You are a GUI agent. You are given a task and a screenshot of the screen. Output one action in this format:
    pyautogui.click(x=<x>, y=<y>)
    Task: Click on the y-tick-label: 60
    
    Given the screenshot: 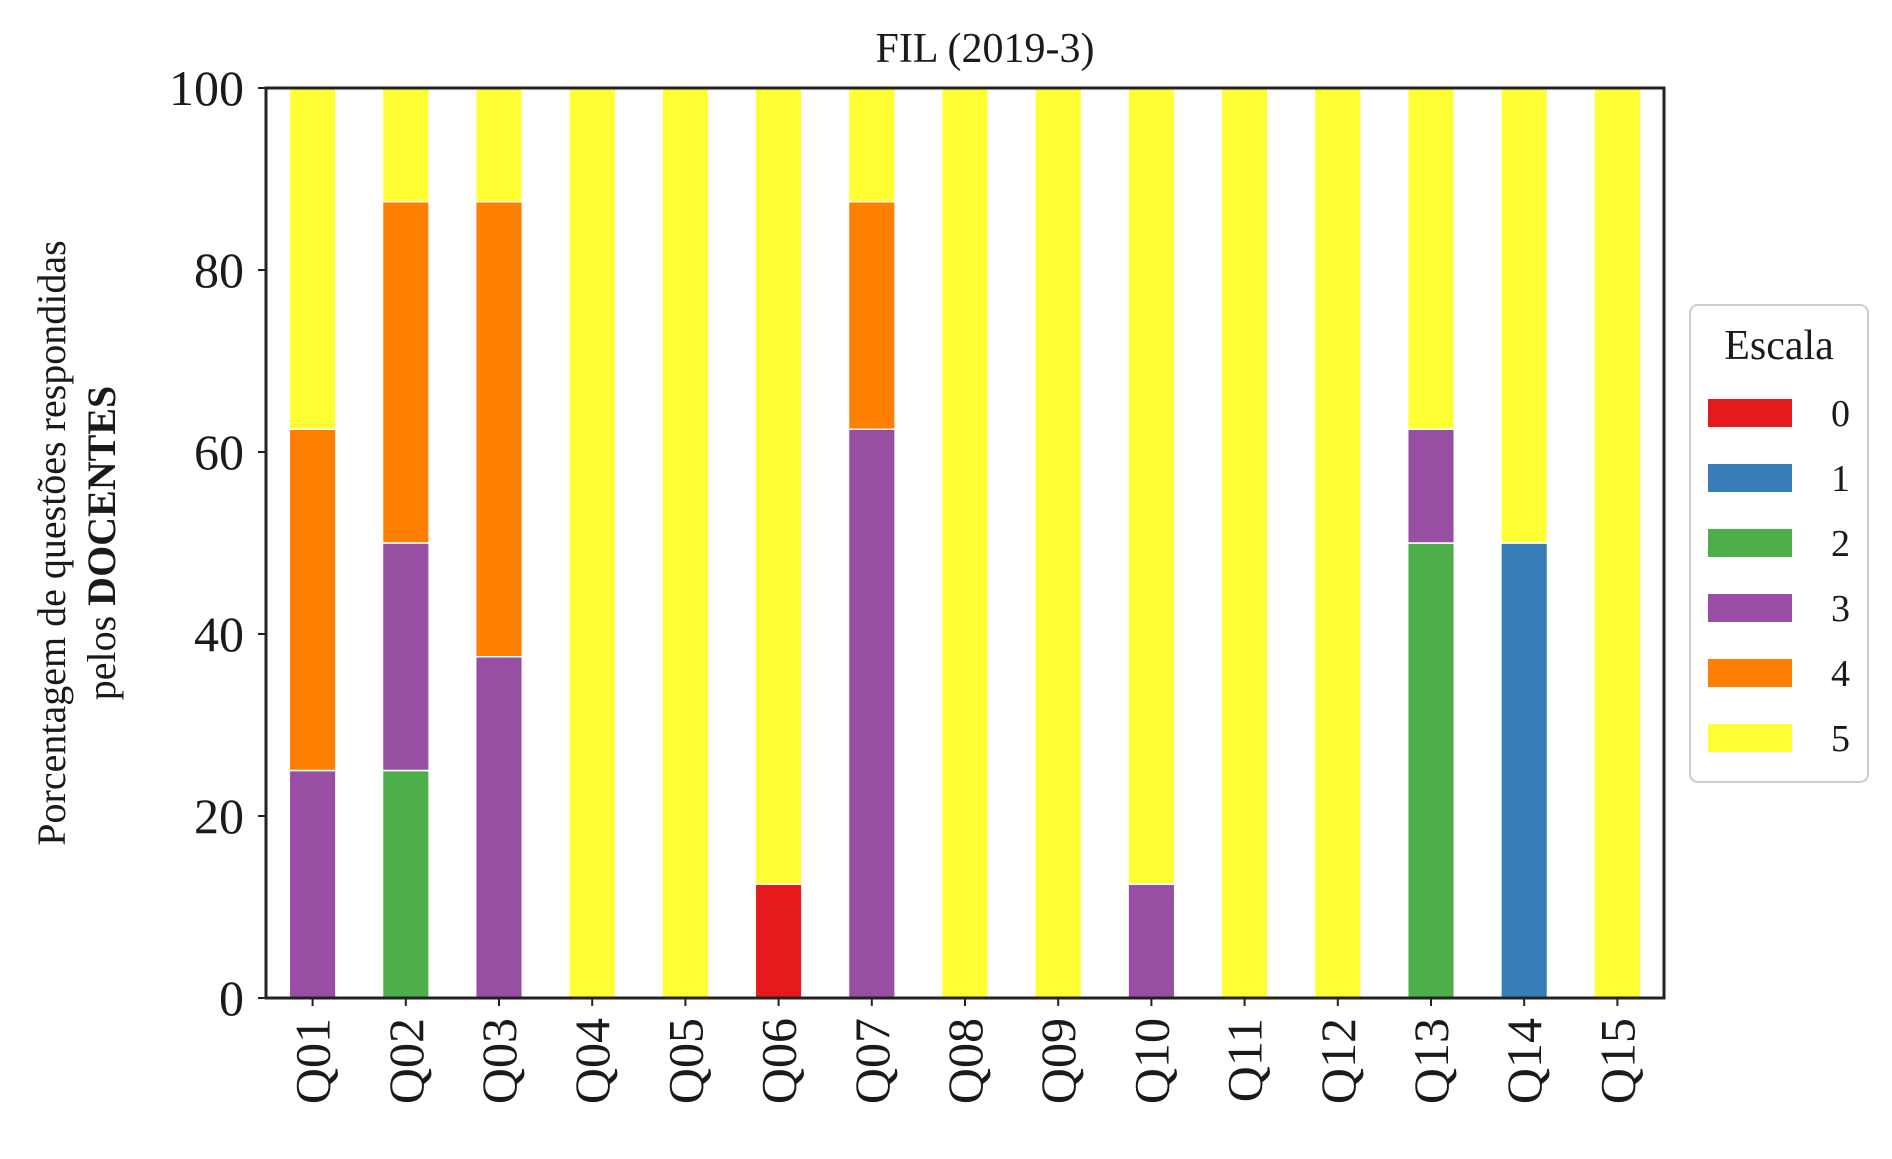 What is the action you would take?
    pyautogui.click(x=219, y=452)
    